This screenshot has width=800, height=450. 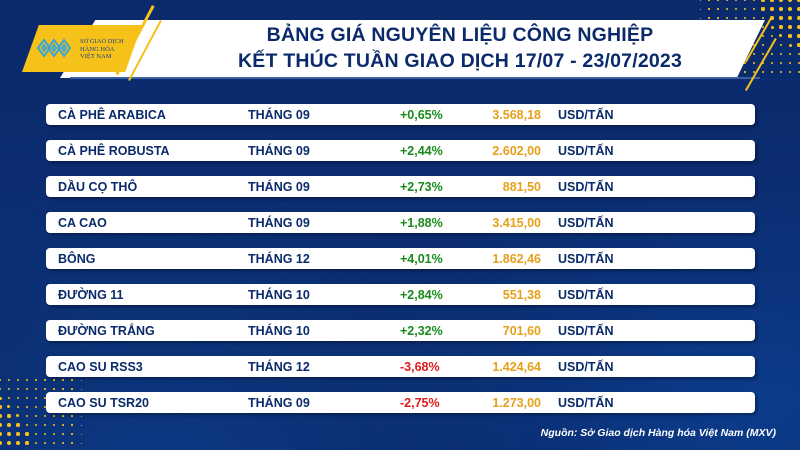 What do you see at coordinates (82, 222) in the screenshot?
I see `commodity-name: CA CAO` at bounding box center [82, 222].